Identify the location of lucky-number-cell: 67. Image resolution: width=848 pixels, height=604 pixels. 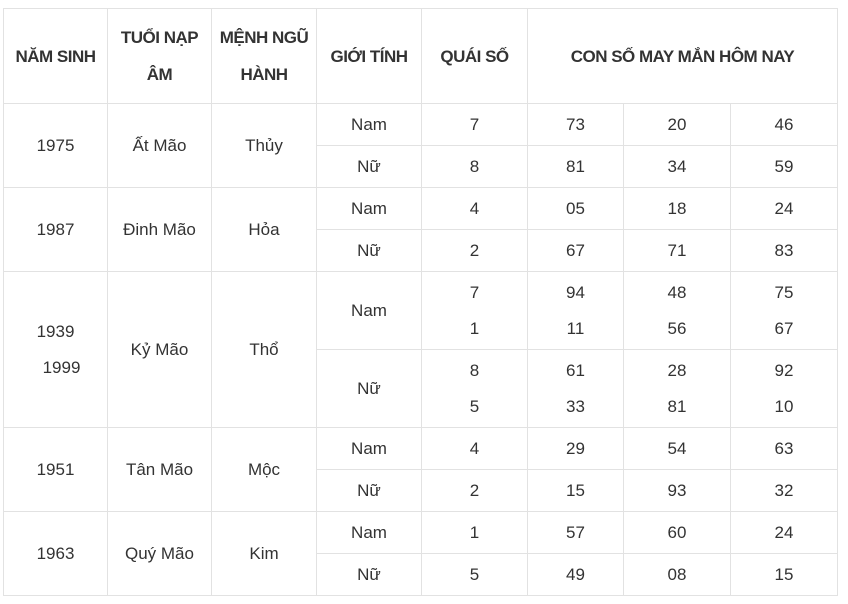
(575, 250).